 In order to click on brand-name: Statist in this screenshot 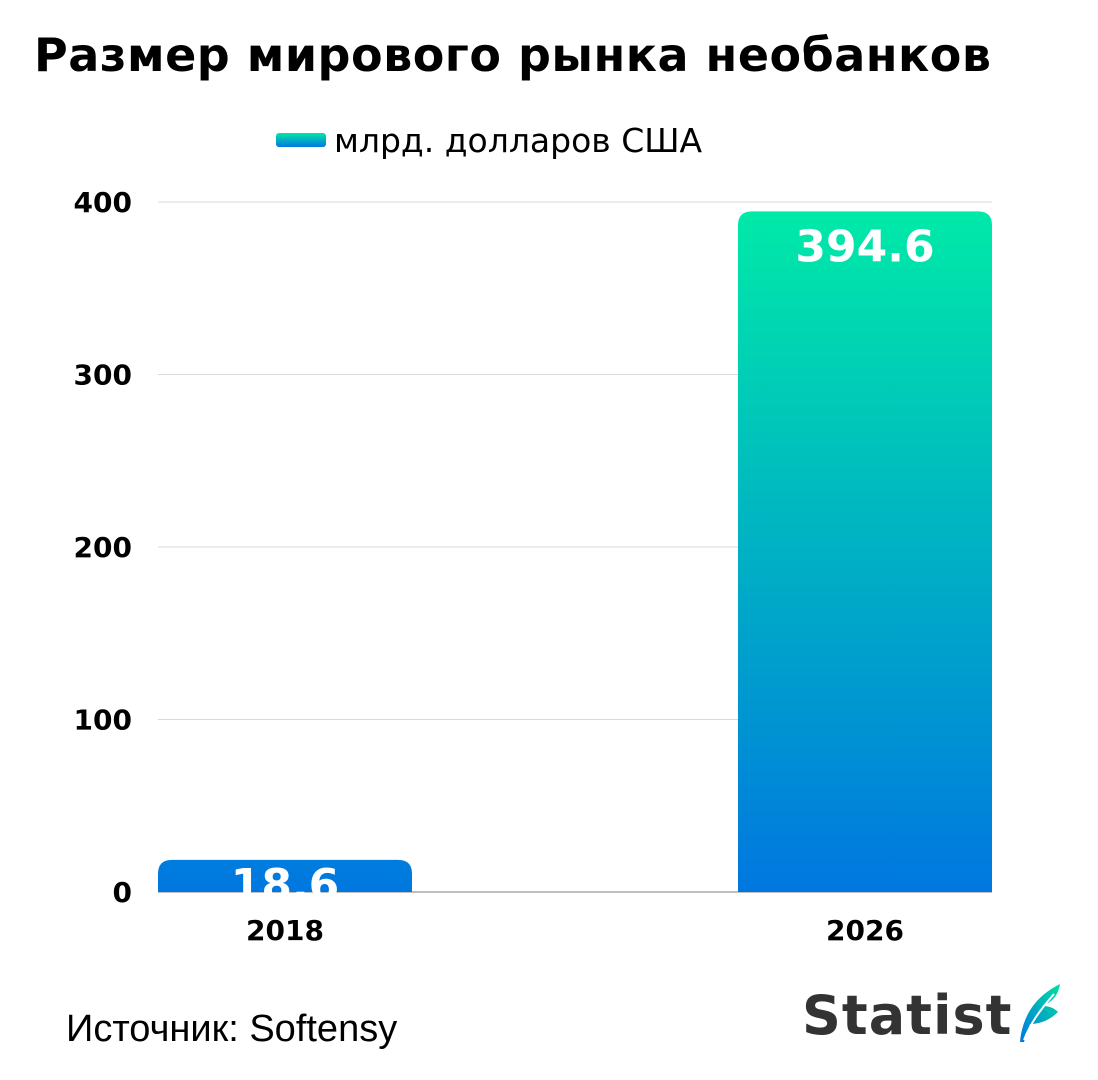, I will do `click(907, 1015)`.